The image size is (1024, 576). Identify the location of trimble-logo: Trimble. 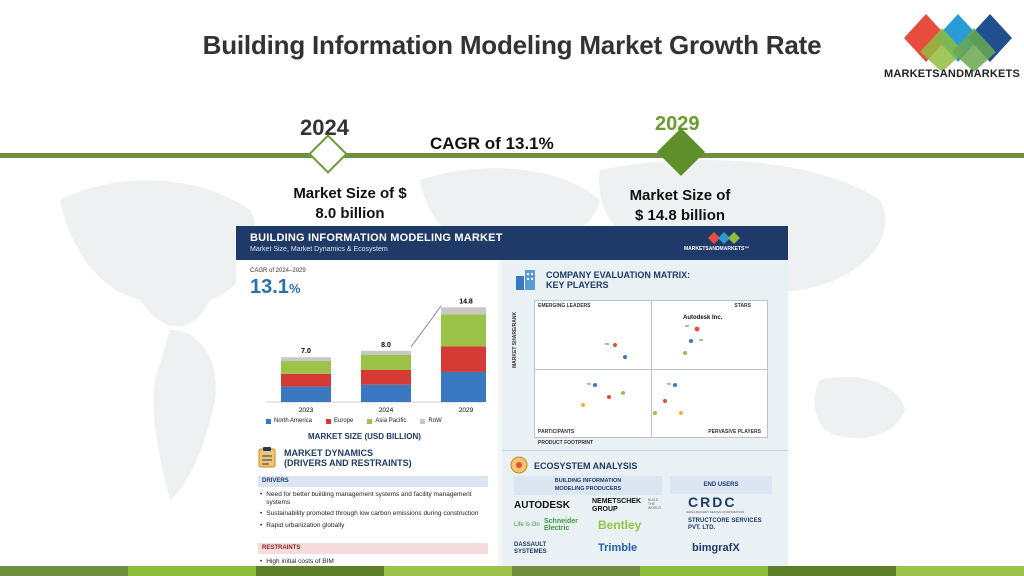
(618, 548).